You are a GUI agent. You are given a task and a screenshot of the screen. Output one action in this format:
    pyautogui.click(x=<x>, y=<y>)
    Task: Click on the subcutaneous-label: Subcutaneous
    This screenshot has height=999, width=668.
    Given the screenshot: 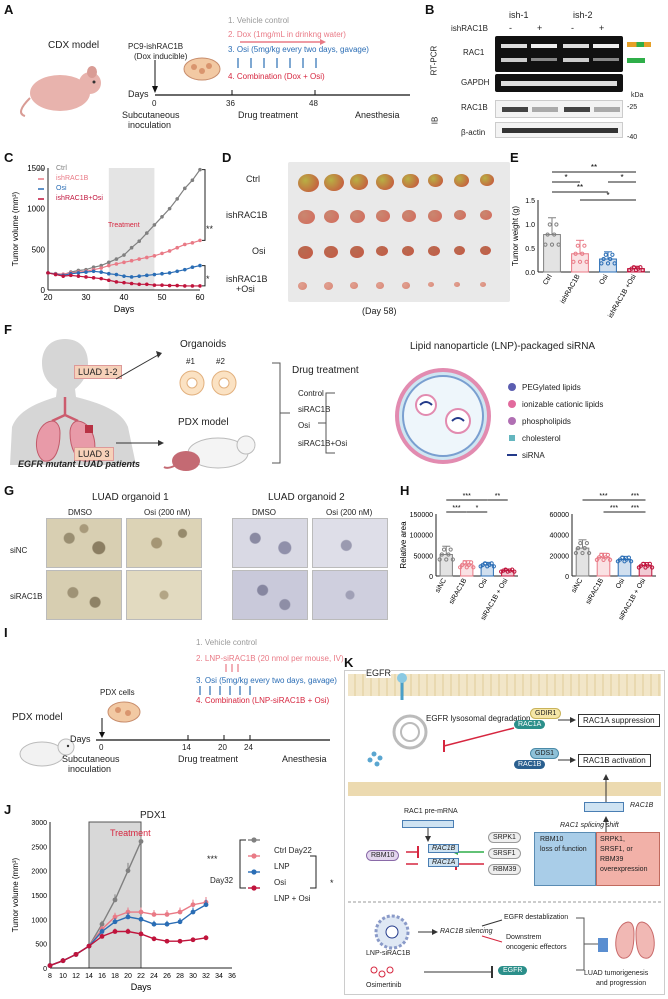 What is the action you would take?
    pyautogui.click(x=151, y=115)
    